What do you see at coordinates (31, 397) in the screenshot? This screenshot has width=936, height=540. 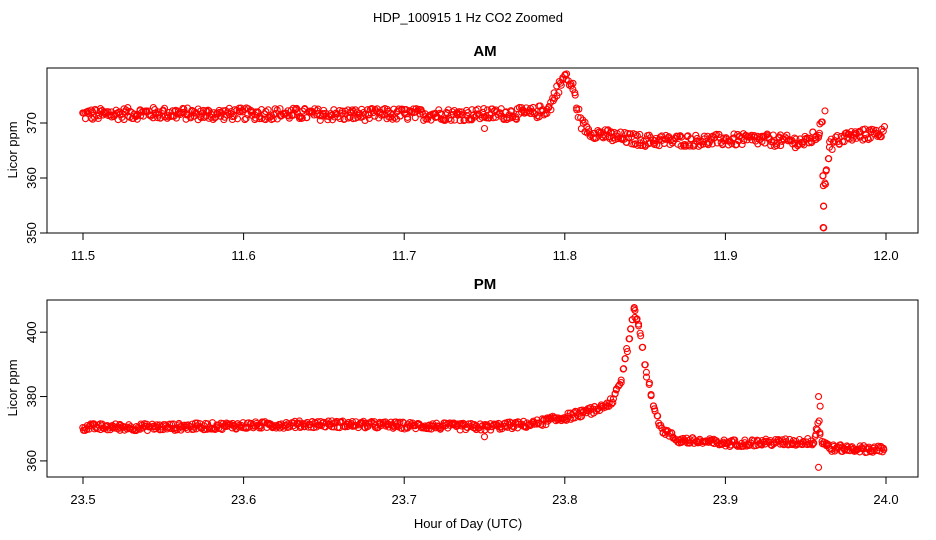 I see `pm-y-tick-label: 380` at bounding box center [31, 397].